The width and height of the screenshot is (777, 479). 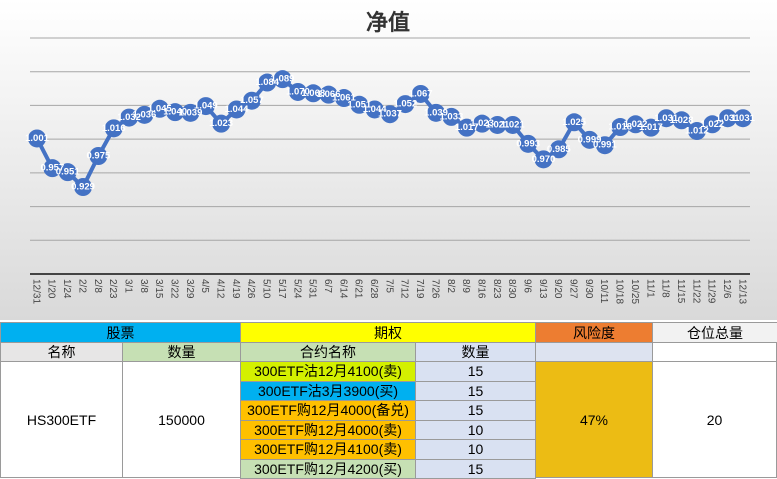 I want to click on group-header: 股票, so click(x=120, y=332).